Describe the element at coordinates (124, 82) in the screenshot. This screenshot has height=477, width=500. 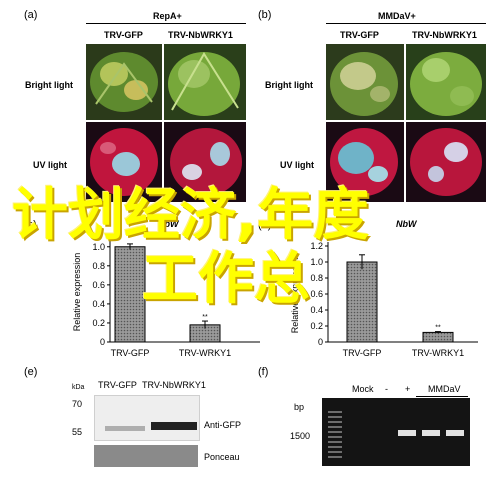
I see `leaf-photo-a-gfp-bright` at that location.